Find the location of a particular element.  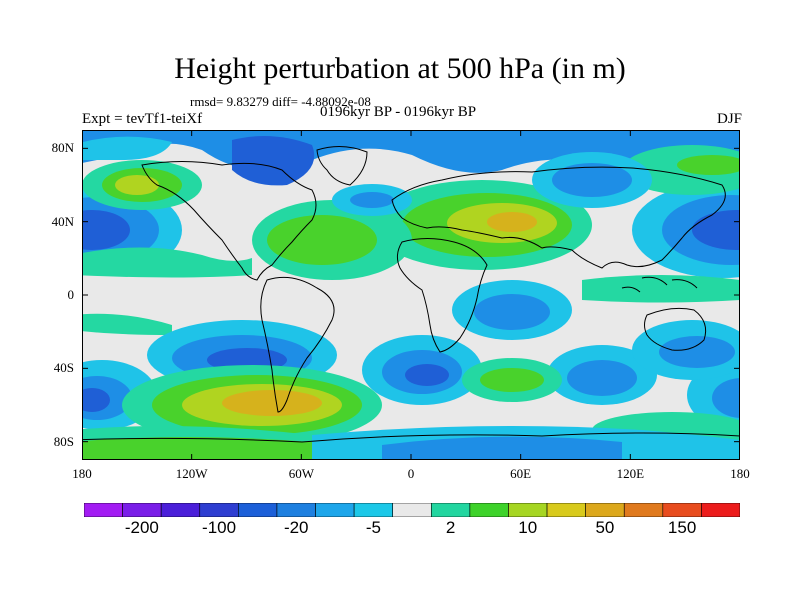

negative-anomaly-asia is located at coordinates (492, 184).